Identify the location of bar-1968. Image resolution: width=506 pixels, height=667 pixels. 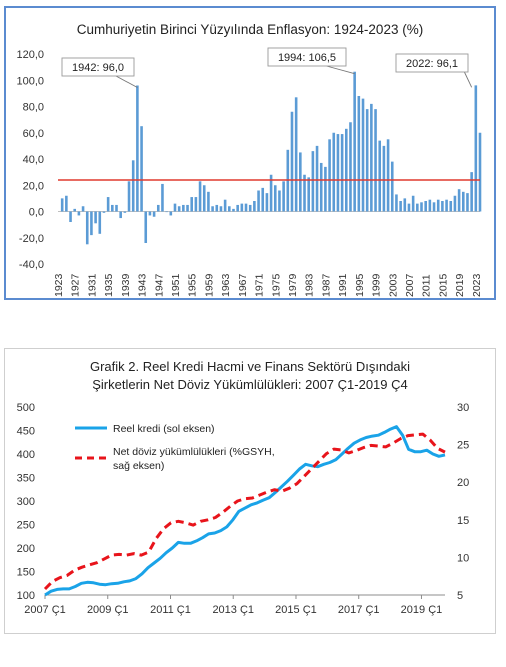
(246, 207).